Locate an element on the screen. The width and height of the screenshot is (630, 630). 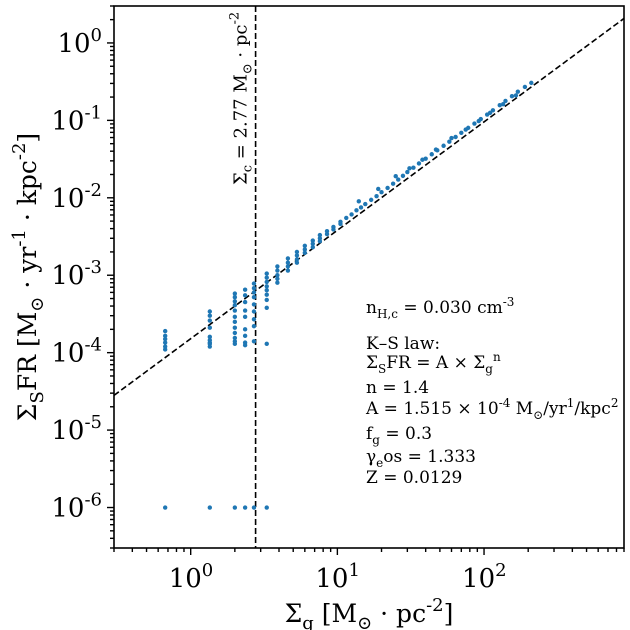
y-axis-label: ΣSFR [M⊙ · yr-1 · kpc-2] is located at coordinates (28, 277).